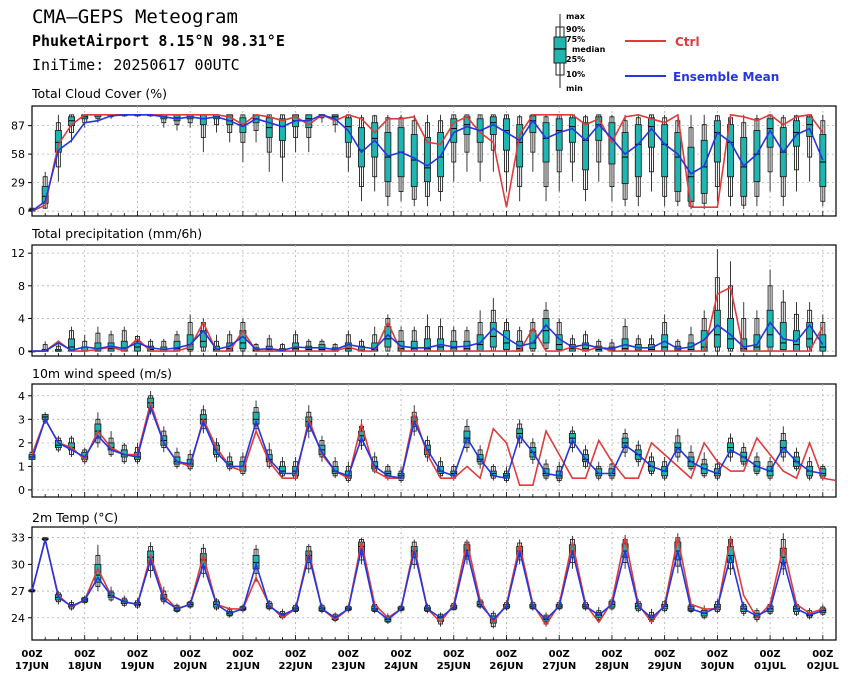 This screenshot has width=859, height=681. Describe the element at coordinates (18, 183) in the screenshot. I see `y-tick-label: 29` at that location.